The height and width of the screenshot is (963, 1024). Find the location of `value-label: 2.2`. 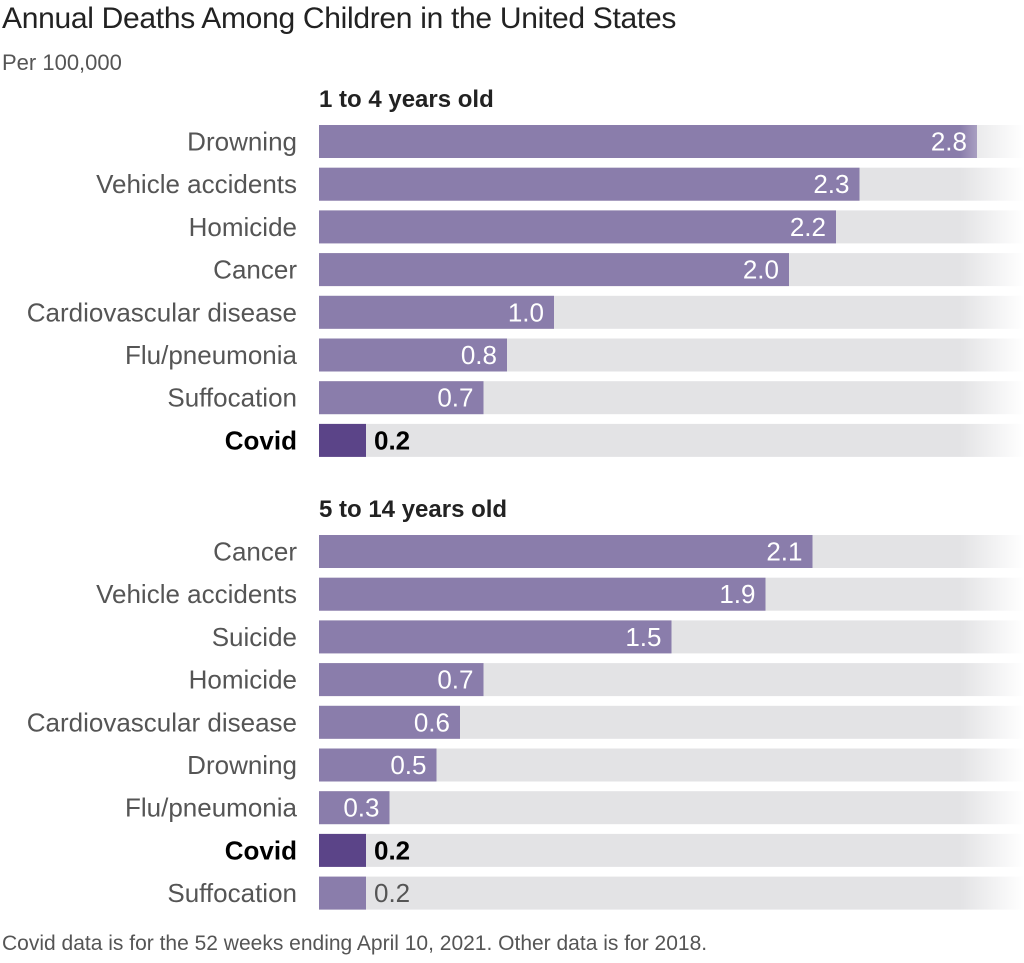

value-label: 2.2 is located at coordinates (808, 227).